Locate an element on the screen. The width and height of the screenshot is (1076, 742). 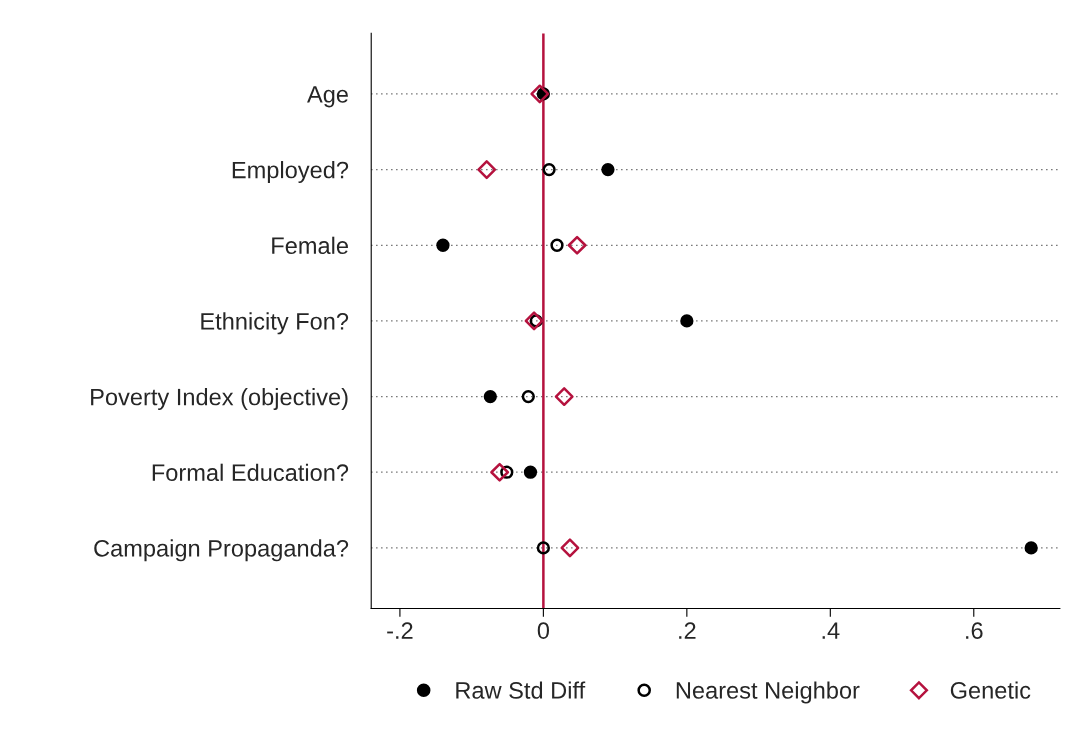
x-tick-label: 0 is located at coordinates (543, 630).